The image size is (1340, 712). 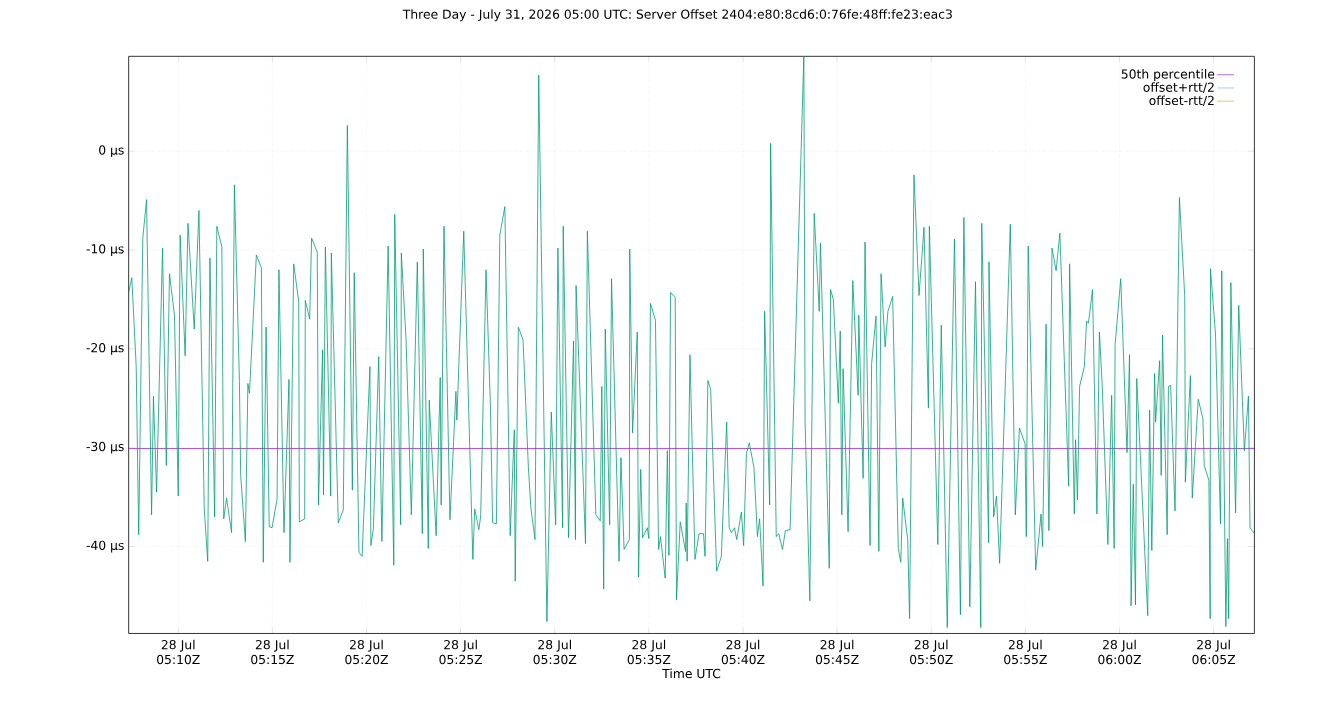 What do you see at coordinates (837, 652) in the screenshot?
I see `x-tick-label: 28 Jul 05:45Z` at bounding box center [837, 652].